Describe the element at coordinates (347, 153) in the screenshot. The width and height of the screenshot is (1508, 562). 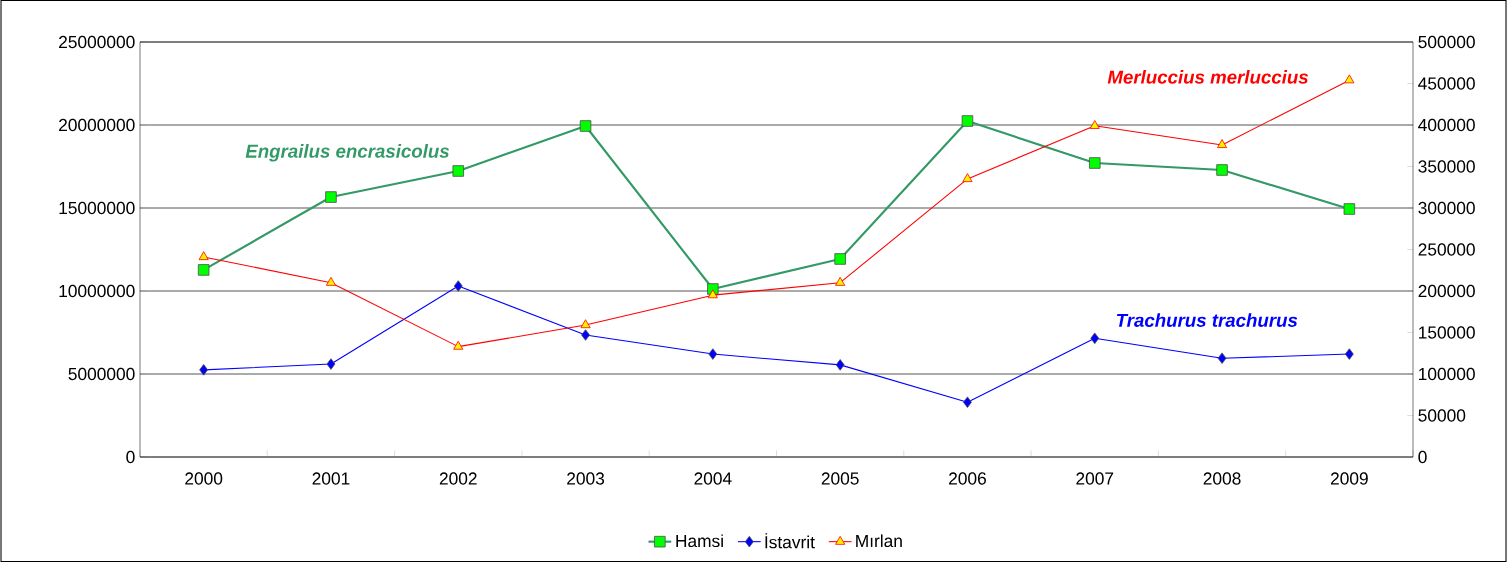
I see `annotation: Engrailus encrasicolus` at that location.